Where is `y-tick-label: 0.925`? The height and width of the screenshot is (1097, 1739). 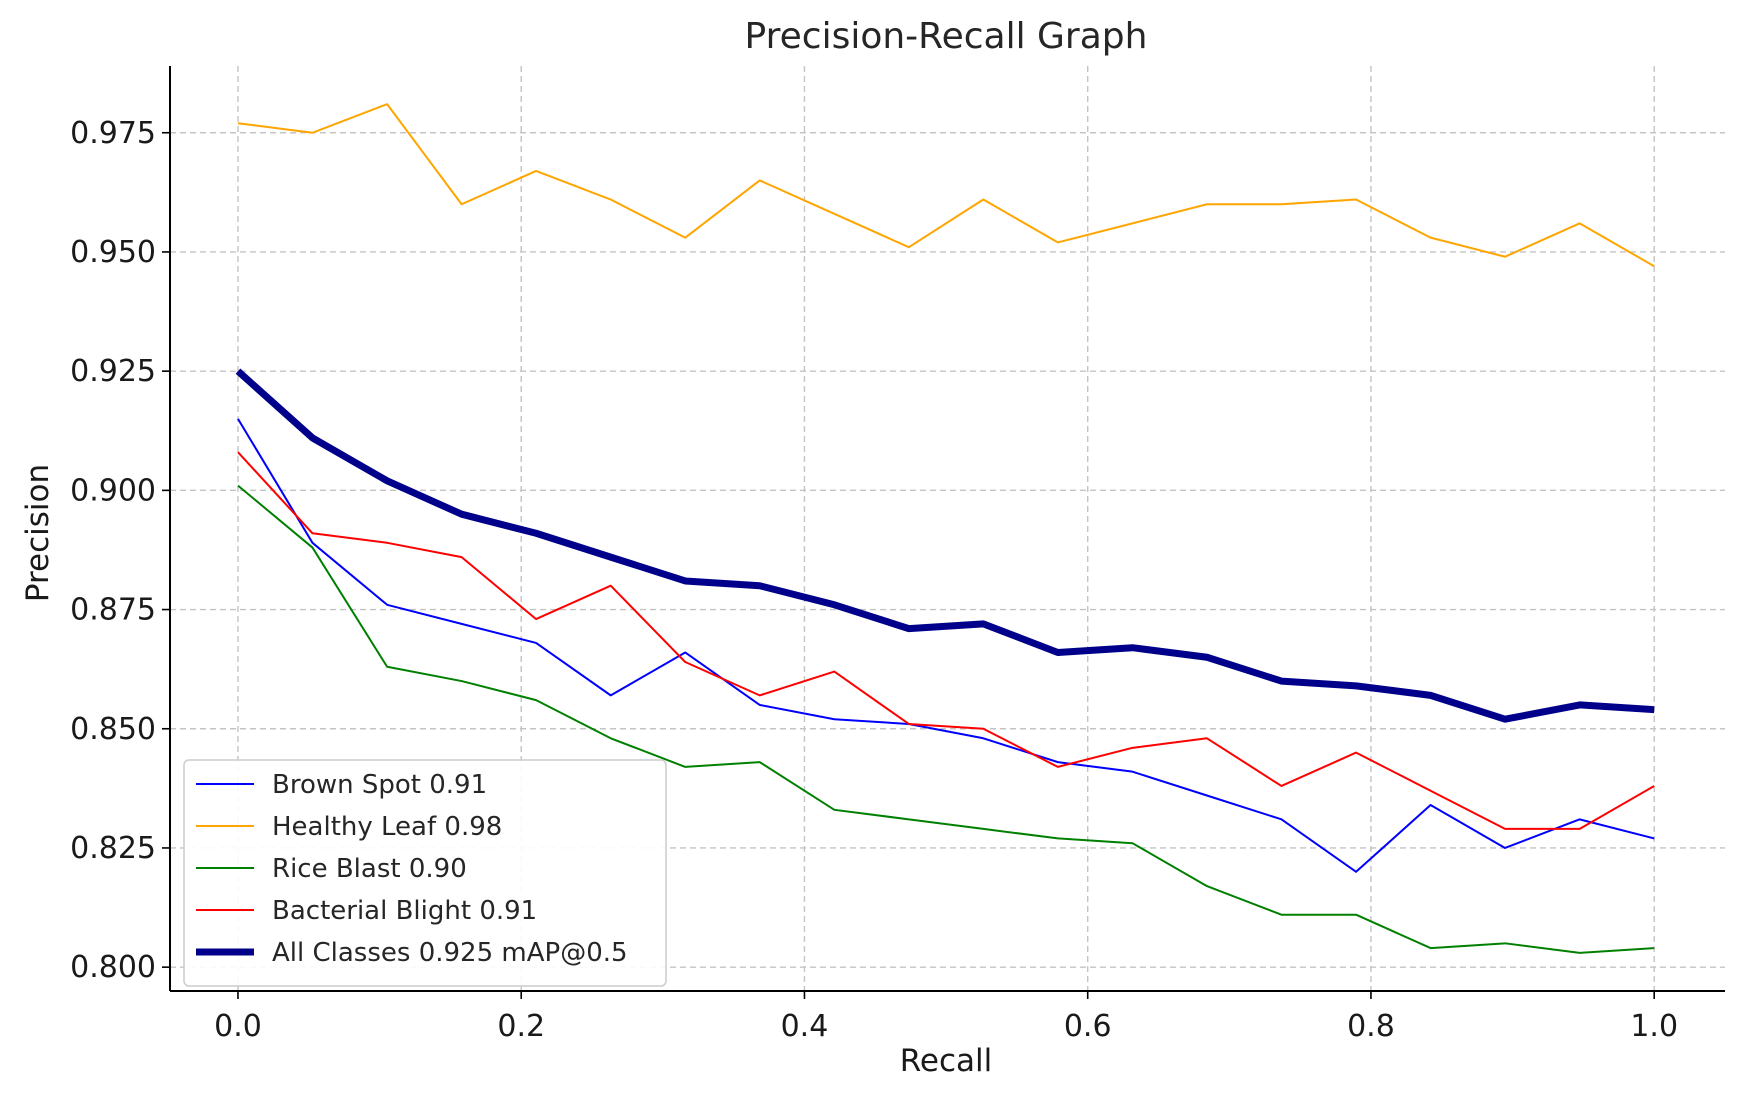
y-tick-label: 0.925 is located at coordinates (113, 371).